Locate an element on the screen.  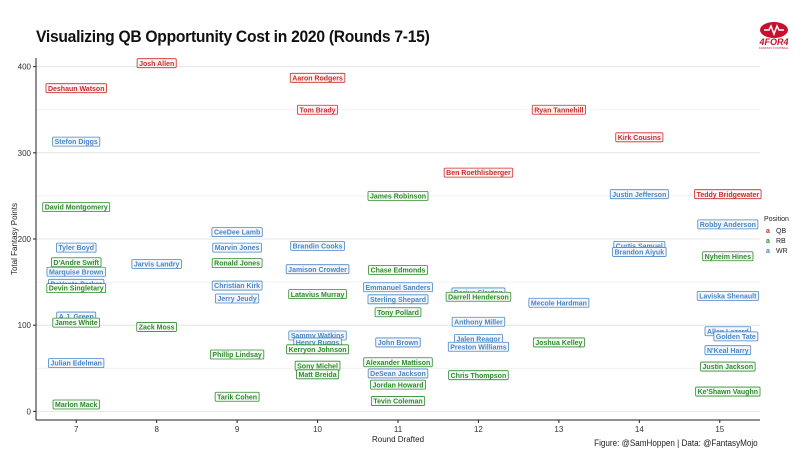
point-label-text: Teddy Bridgewater is located at coordinates (728, 195).